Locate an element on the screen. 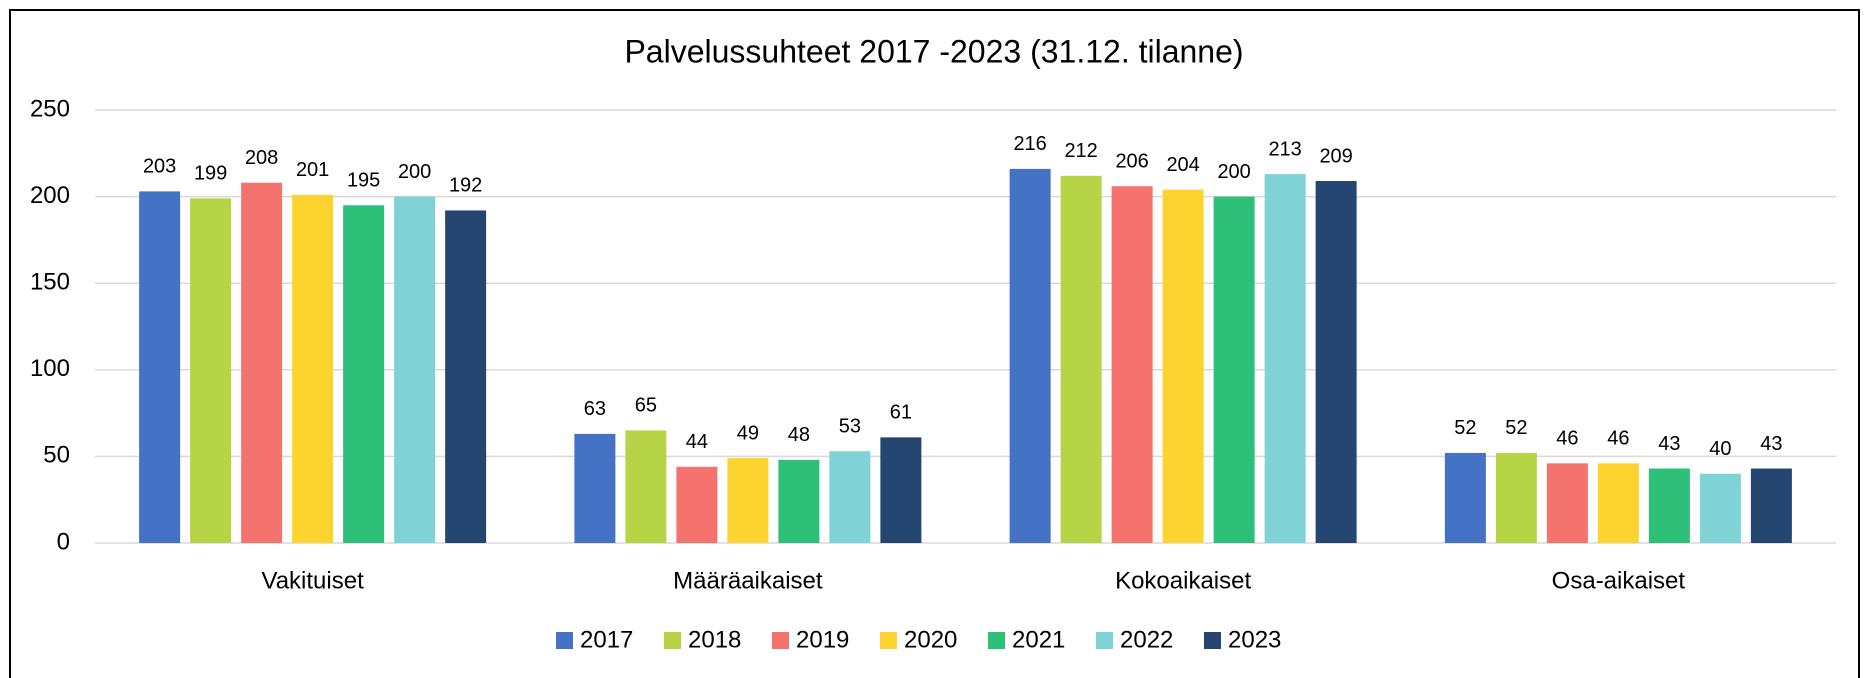 This screenshot has height=678, width=1869. data-label: 212 is located at coordinates (1080, 151).